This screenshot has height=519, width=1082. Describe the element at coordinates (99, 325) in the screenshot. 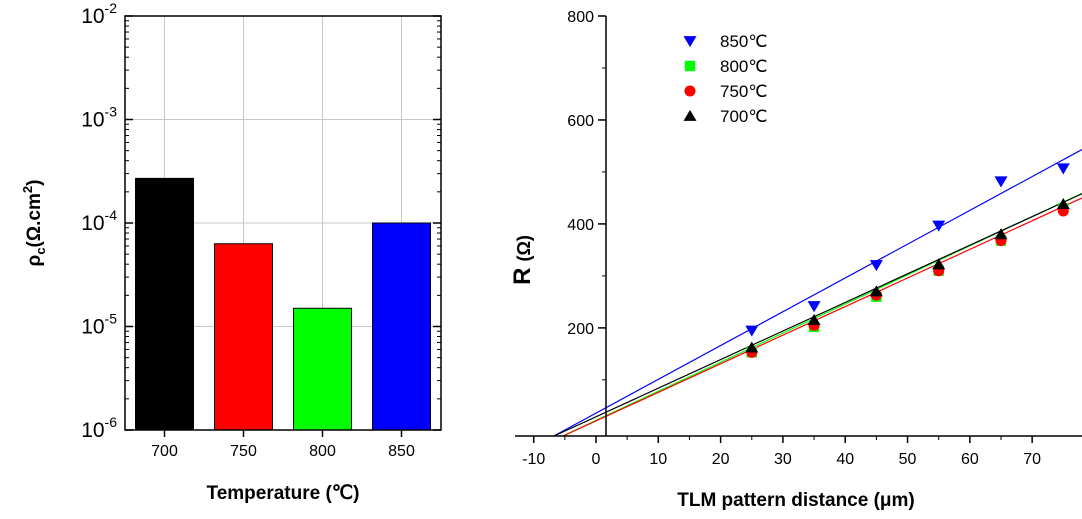

I see `y-tick-label: 10⁻⁵` at that location.